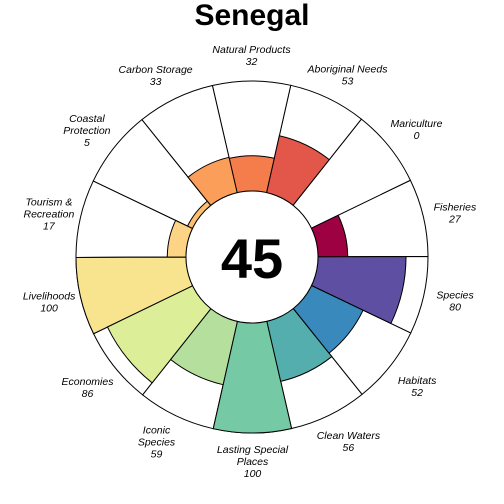 This screenshot has width=504, height=504. Describe the element at coordinates (417, 130) in the screenshot. I see `label-mariculture: Mariculture 0` at that location.